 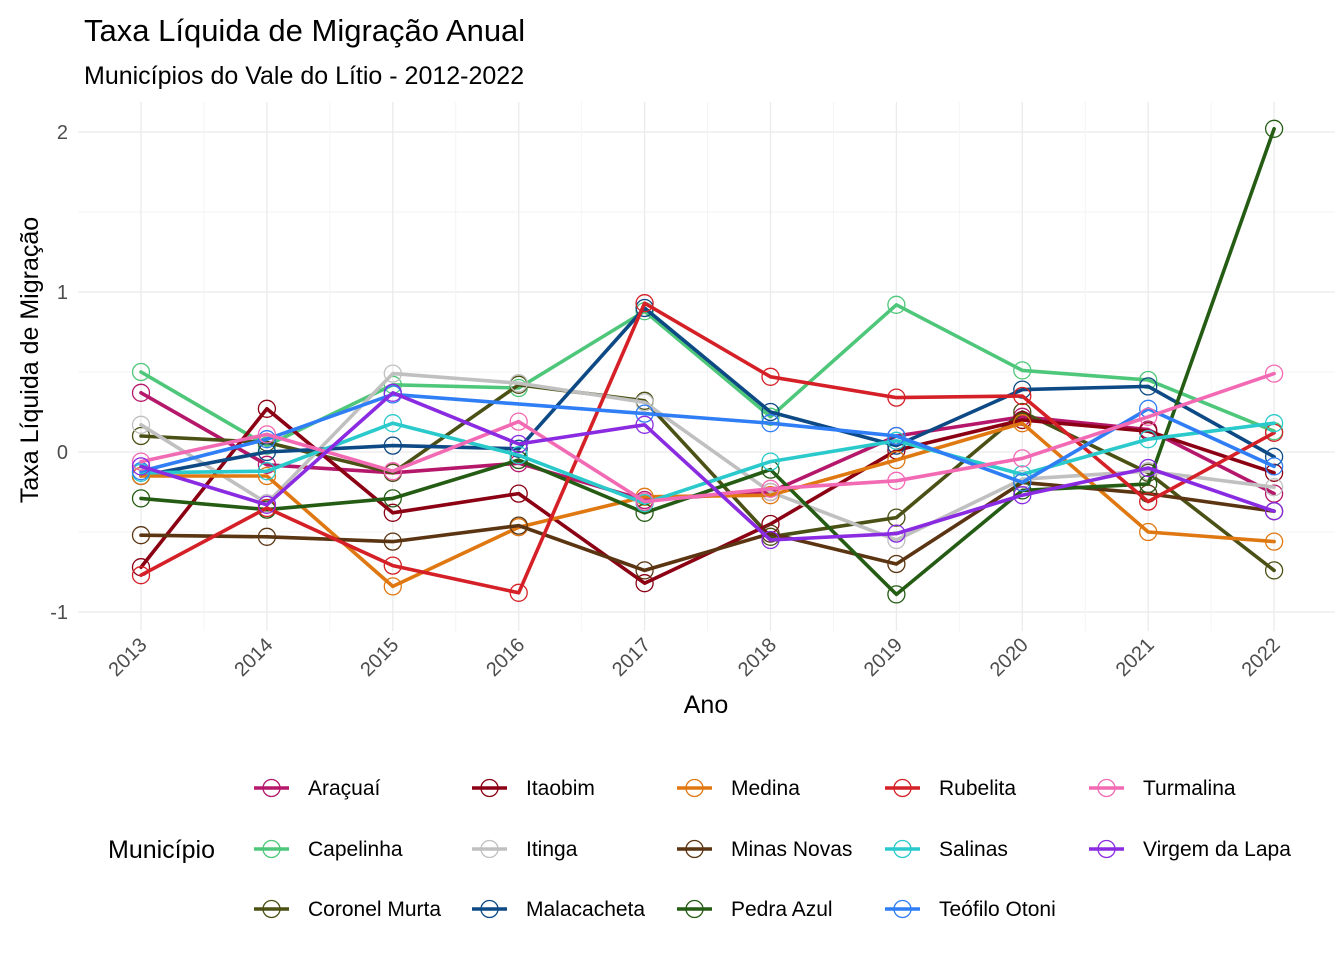 I want to click on x-tick-label: 2018, so click(x=757, y=657).